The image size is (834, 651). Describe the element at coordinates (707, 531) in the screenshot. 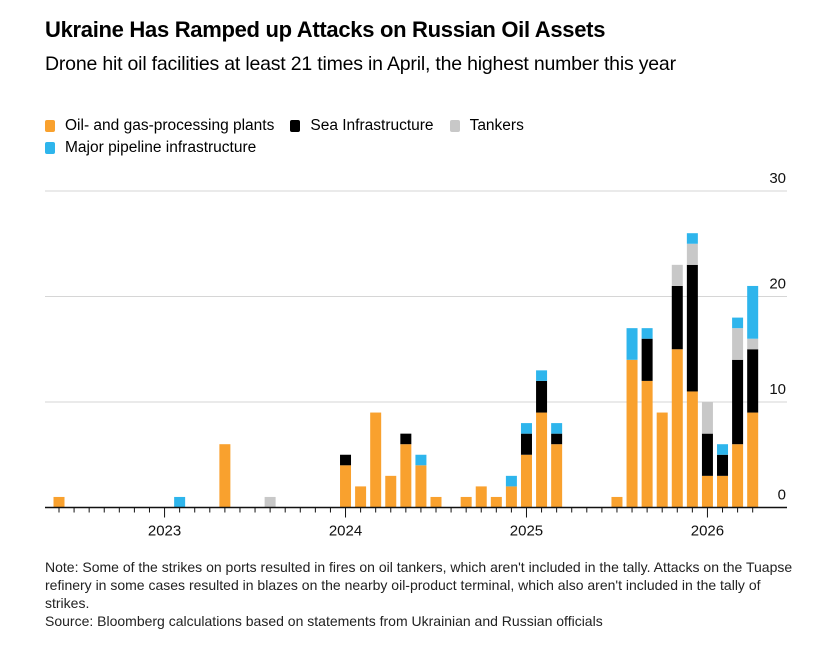

I see `x-tick-label: 2026` at that location.